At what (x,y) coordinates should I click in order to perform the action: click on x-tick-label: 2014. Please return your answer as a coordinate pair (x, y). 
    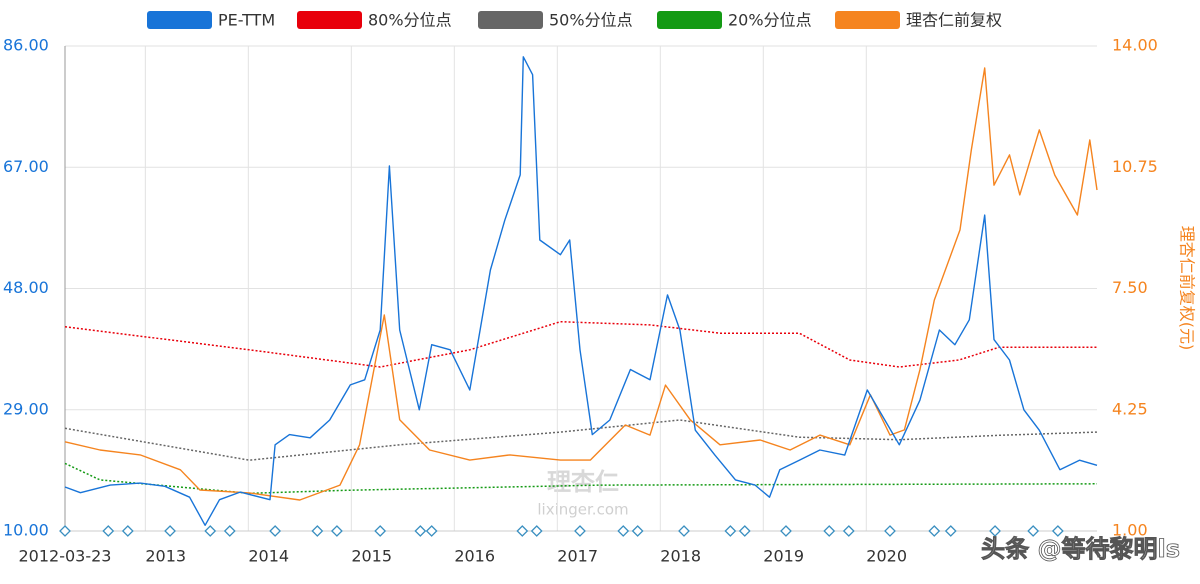
    Looking at the image, I should click on (268, 556).